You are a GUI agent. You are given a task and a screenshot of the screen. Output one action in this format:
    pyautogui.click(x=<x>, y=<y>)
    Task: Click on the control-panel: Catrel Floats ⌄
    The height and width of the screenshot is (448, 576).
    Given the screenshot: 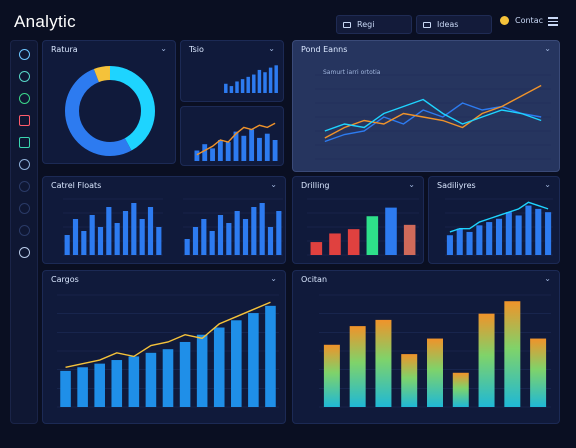 What is the action you would take?
    pyautogui.click(x=164, y=220)
    